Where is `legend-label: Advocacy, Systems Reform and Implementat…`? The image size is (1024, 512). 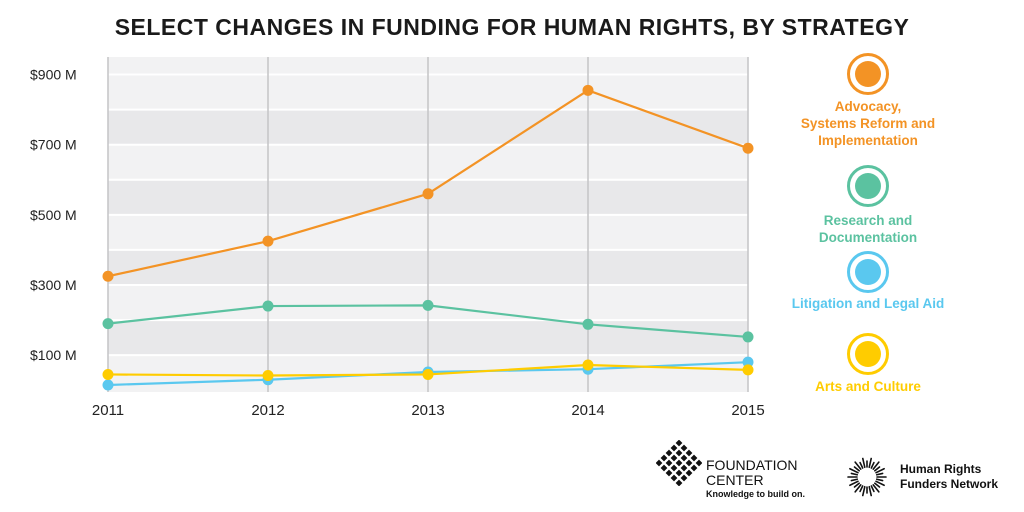 legend-label: Advocacy, Systems Reform and Implementat… is located at coordinates (868, 123).